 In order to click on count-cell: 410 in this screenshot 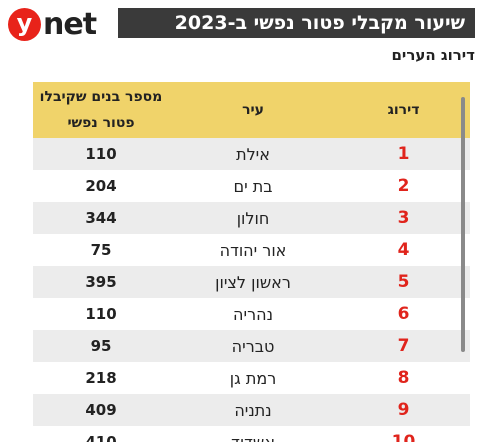, I will do `click(101, 434)`.